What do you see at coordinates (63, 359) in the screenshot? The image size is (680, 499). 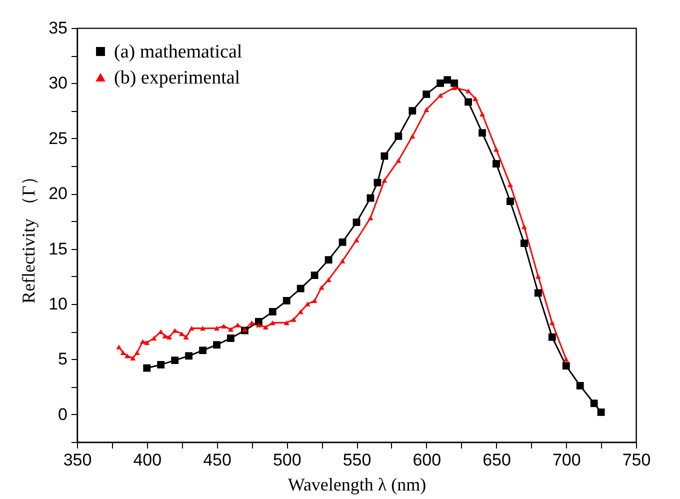 I see `y-tick-label: 5` at bounding box center [63, 359].